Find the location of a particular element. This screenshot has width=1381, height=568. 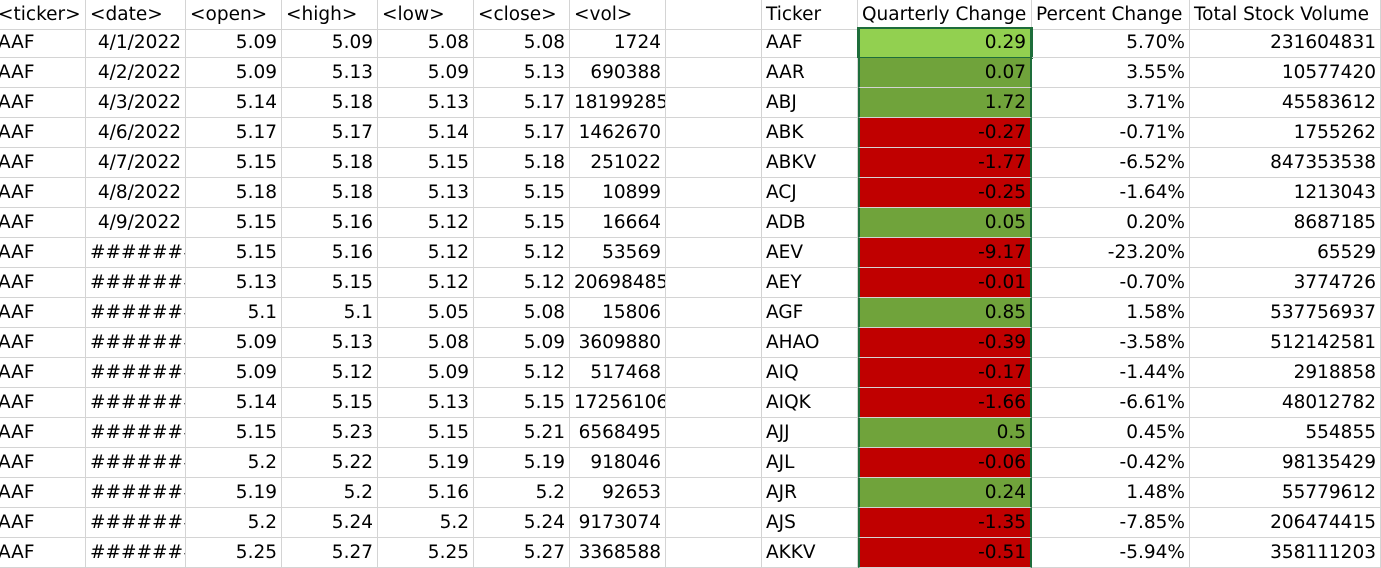

cell-high: 5.22 is located at coordinates (330, 463).